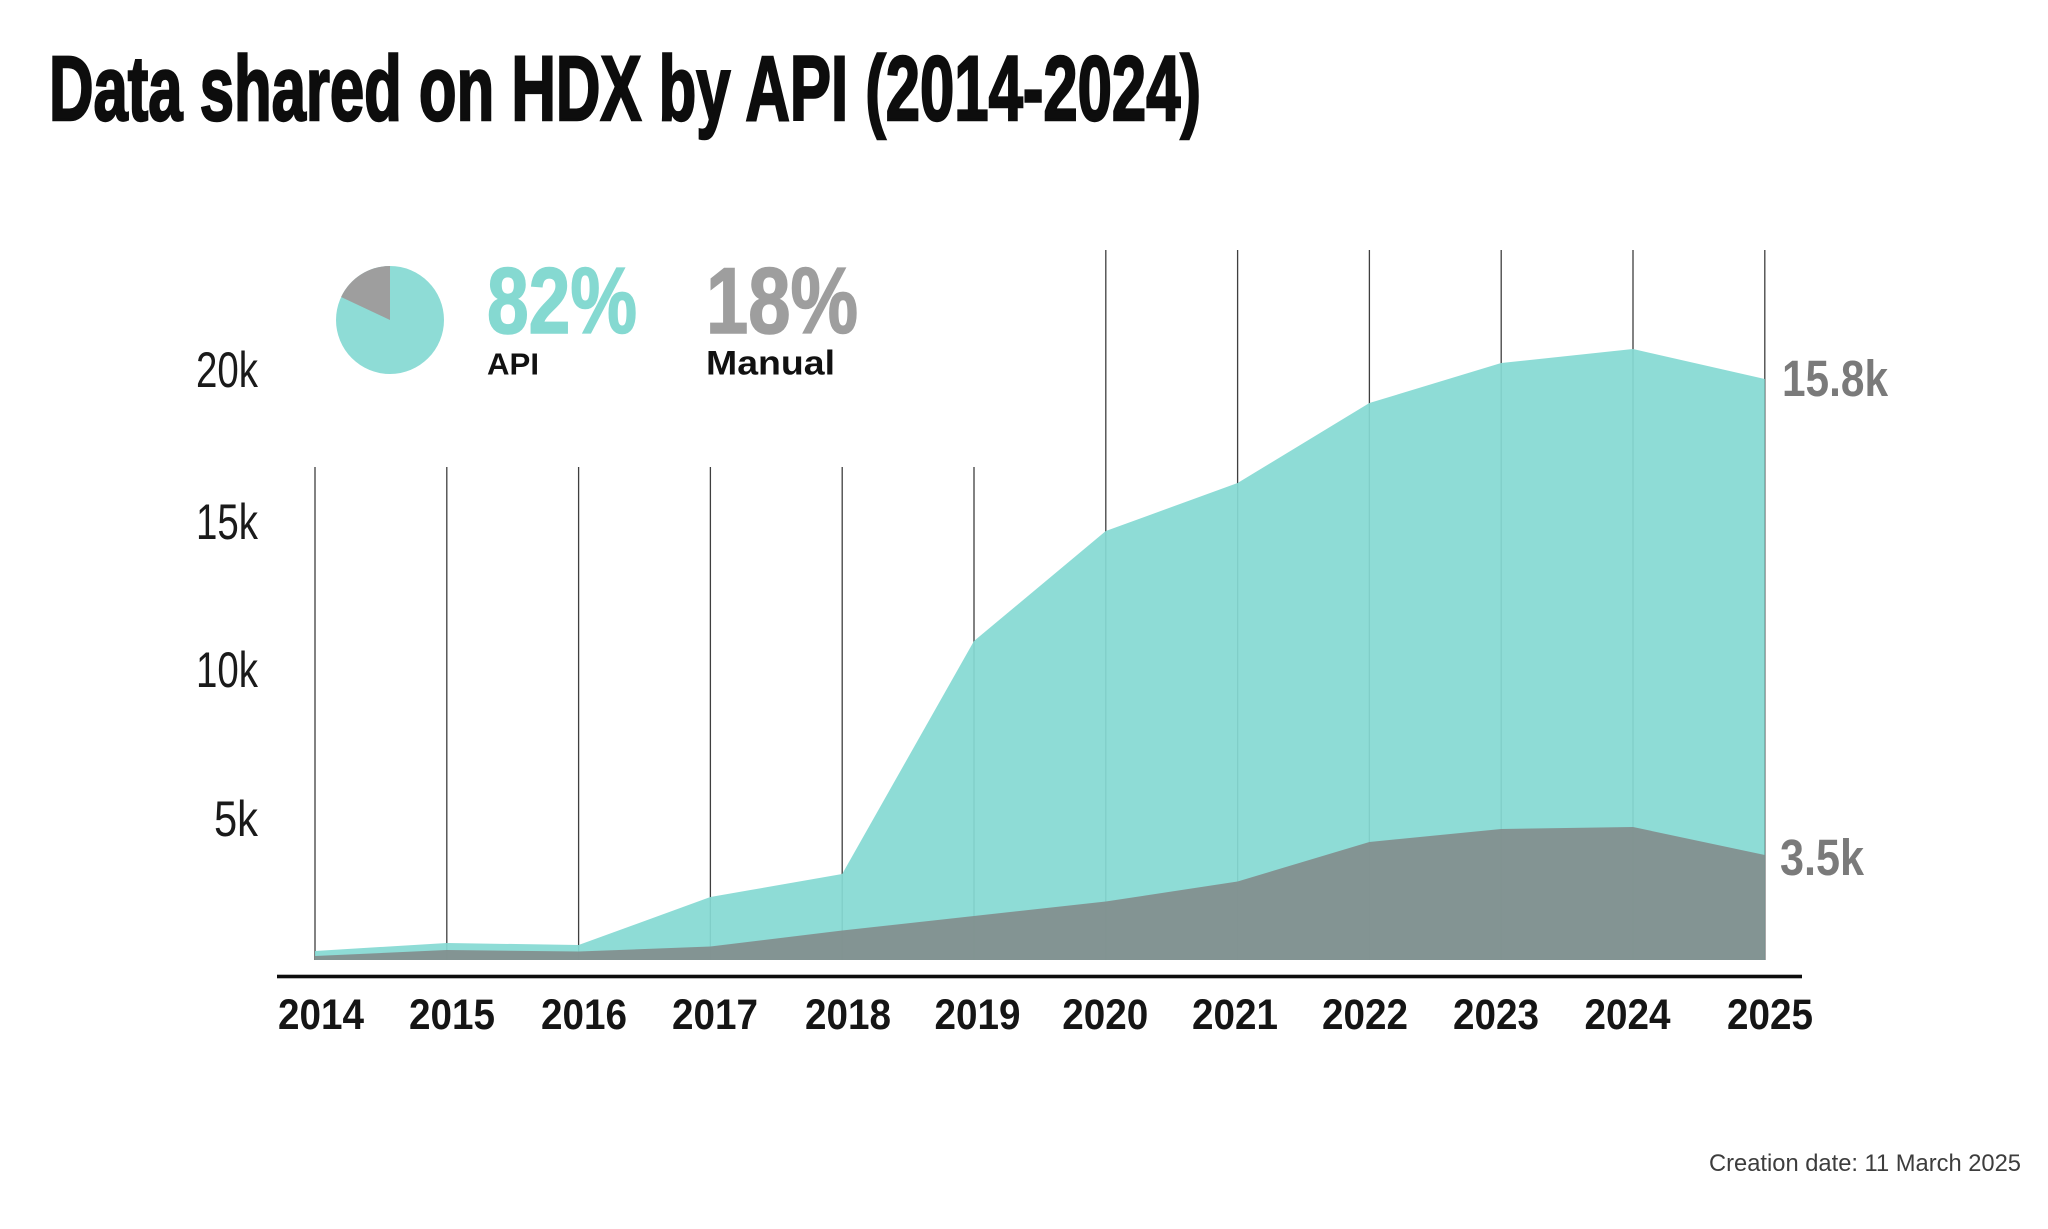  Describe the element at coordinates (227, 670) in the screenshot. I see `svg-text: 10k` at that location.